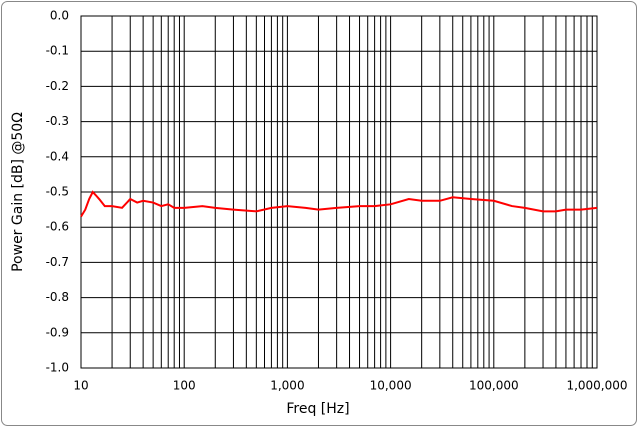 The image size is (639, 432). What do you see at coordinates (57, 51) in the screenshot?
I see `y-tick-label: -0.1` at bounding box center [57, 51].